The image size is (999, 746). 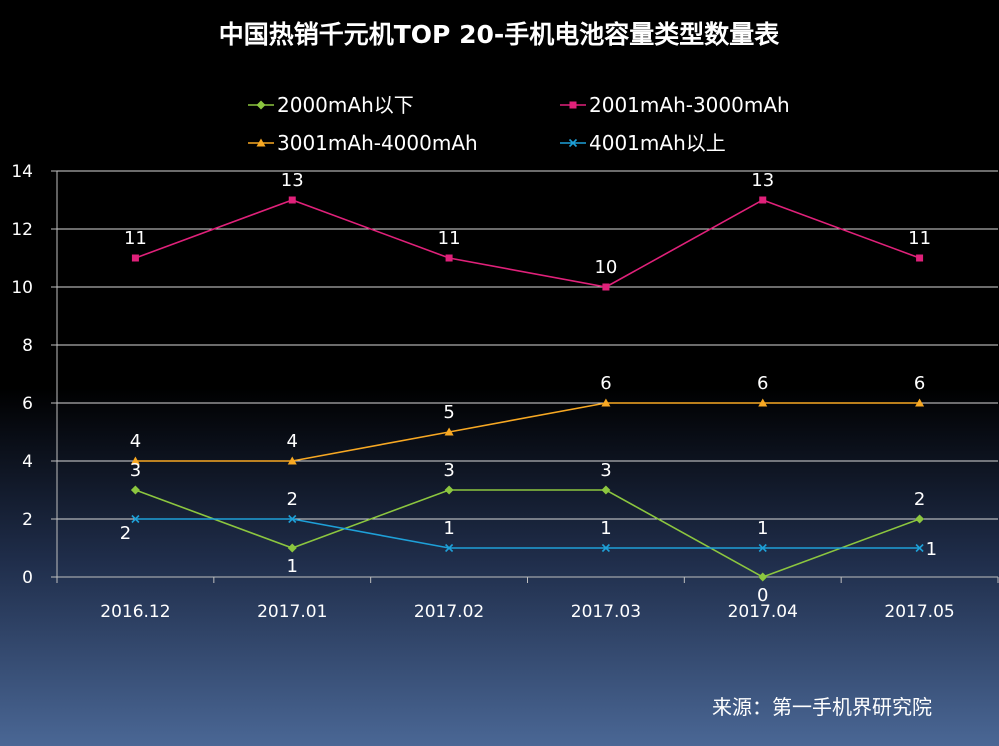 What do you see at coordinates (22, 172) in the screenshot?
I see `y-tick-label: 14` at bounding box center [22, 172].